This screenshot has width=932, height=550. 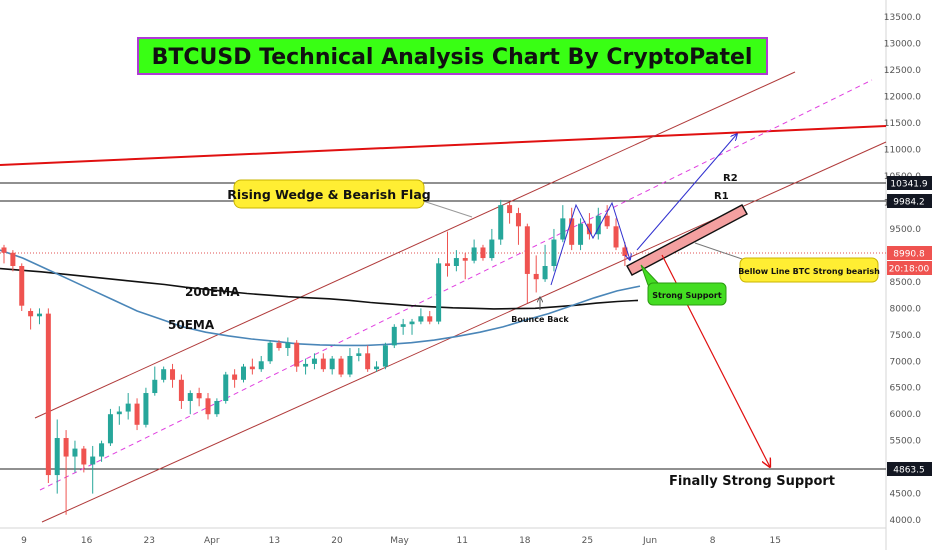 What do you see at coordinates (687, 240) in the screenshot?
I see `breakdown-line-highlight` at bounding box center [687, 240].